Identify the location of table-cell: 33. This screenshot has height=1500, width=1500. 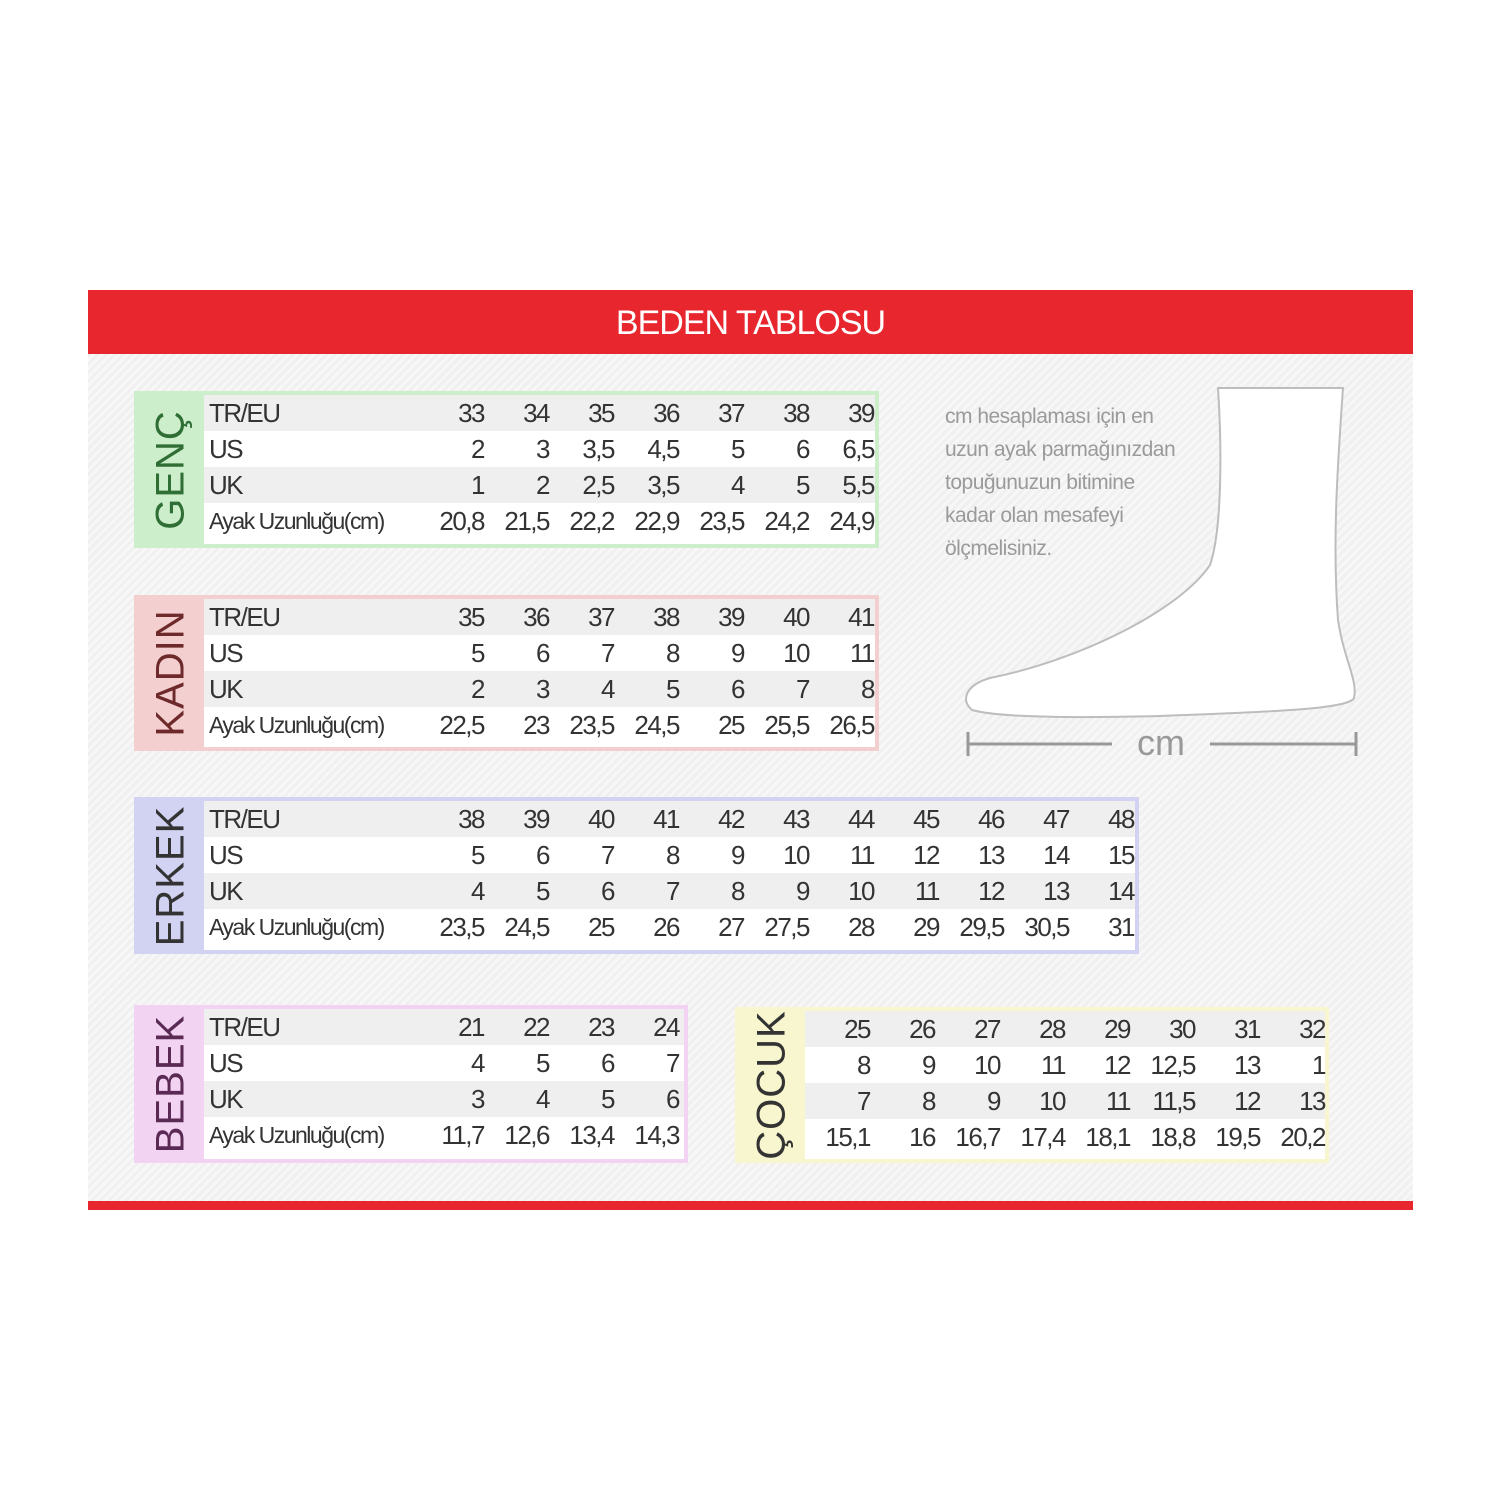
(471, 412).